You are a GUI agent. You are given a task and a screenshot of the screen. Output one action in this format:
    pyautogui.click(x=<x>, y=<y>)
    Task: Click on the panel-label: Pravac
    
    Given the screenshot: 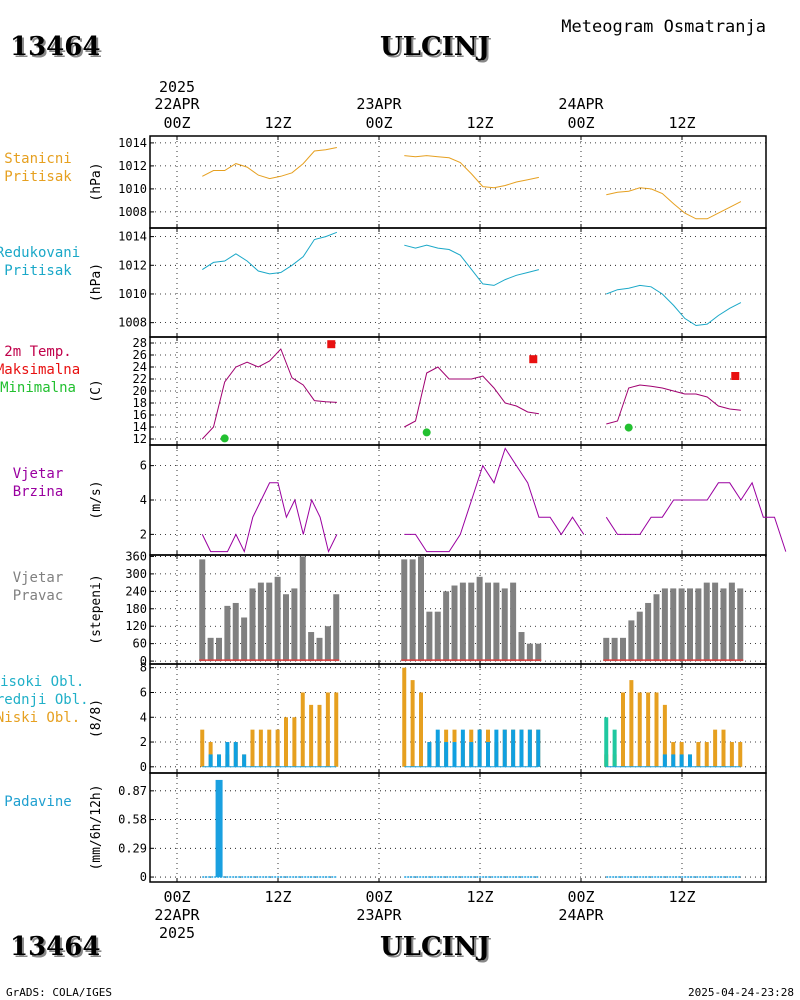 What is the action you would take?
    pyautogui.click(x=38, y=596)
    